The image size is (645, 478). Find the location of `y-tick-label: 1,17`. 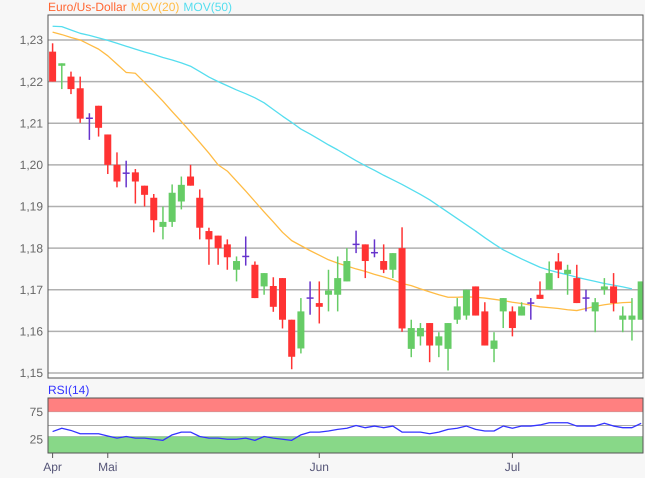

y-tick-label: 1,17 is located at coordinates (32, 289).